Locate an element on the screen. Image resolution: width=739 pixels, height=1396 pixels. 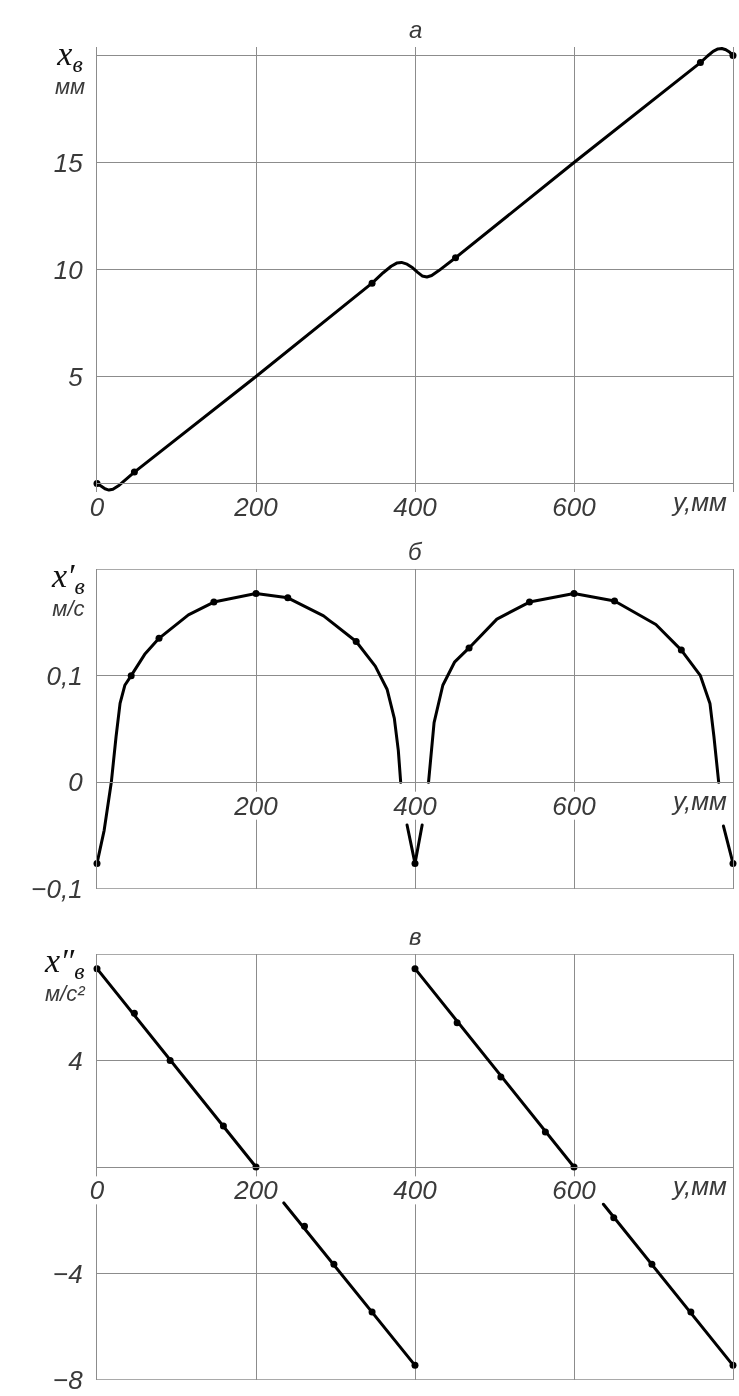
y-tick-label: 0 is located at coordinates (76, 782).